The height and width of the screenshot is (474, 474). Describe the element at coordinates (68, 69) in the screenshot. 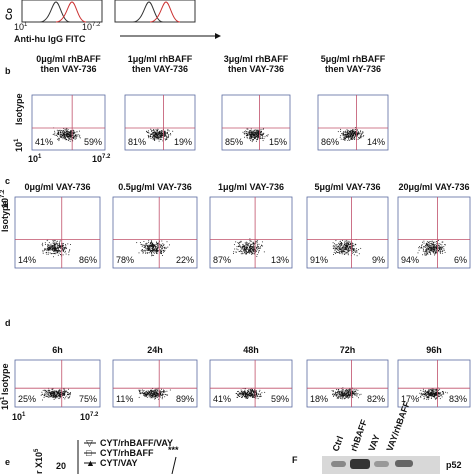

I see `plot-title: then VAY-736` at that location.